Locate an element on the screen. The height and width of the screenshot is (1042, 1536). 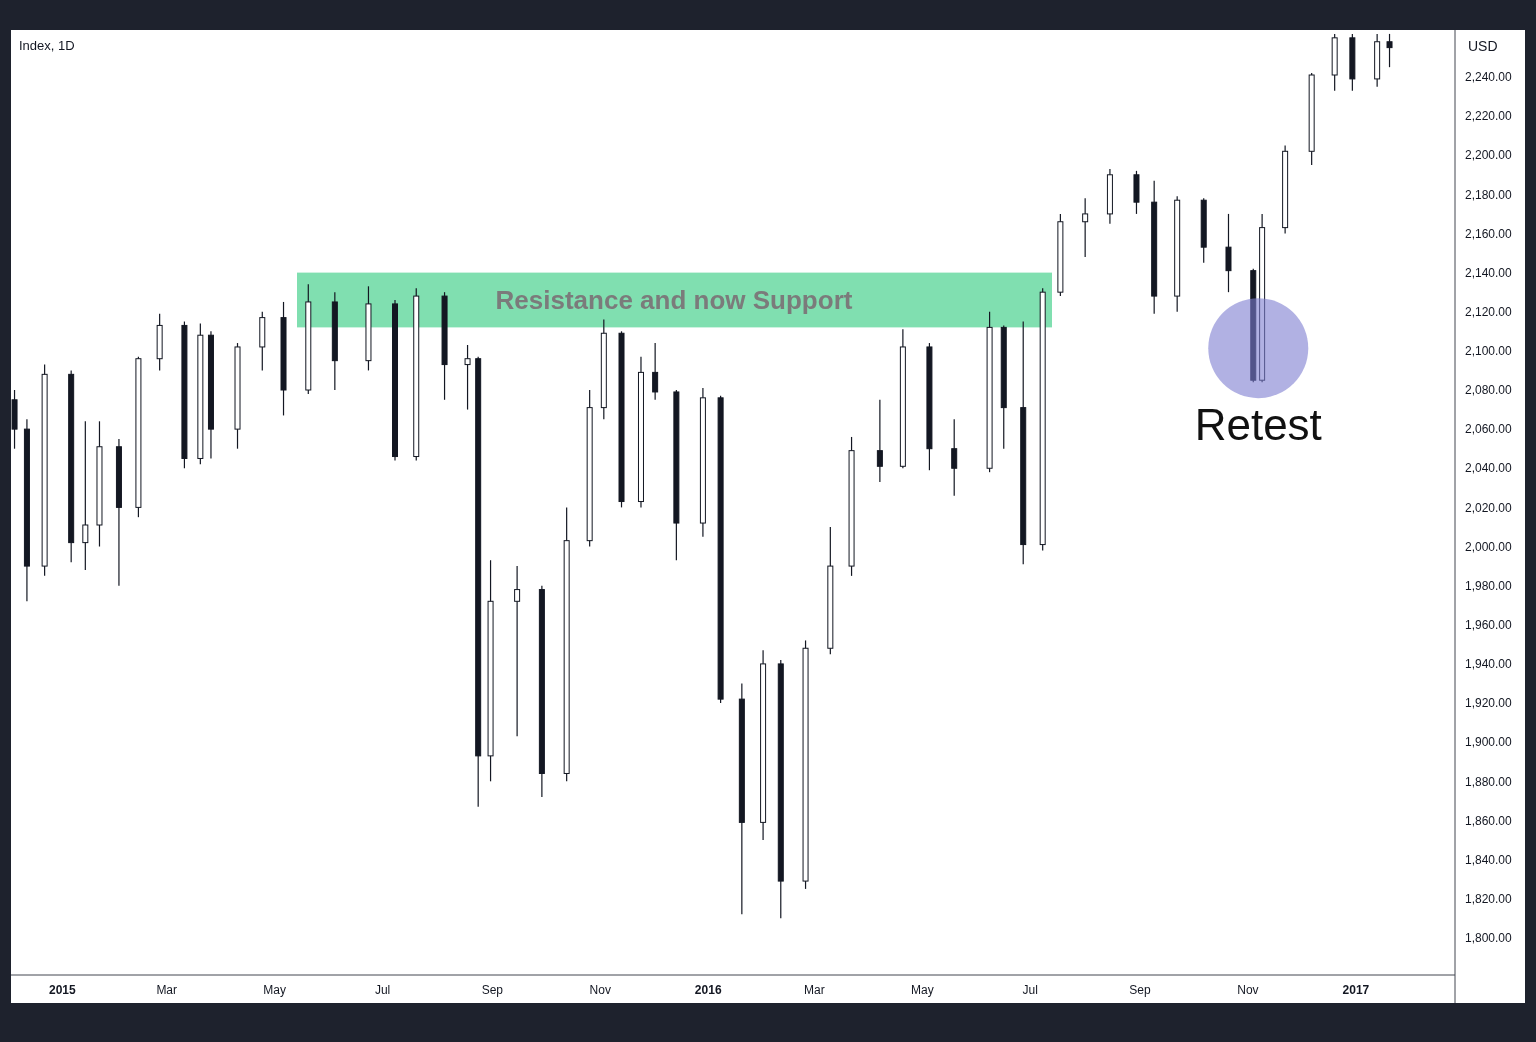
x-tick-label: 2016 is located at coordinates (708, 990).